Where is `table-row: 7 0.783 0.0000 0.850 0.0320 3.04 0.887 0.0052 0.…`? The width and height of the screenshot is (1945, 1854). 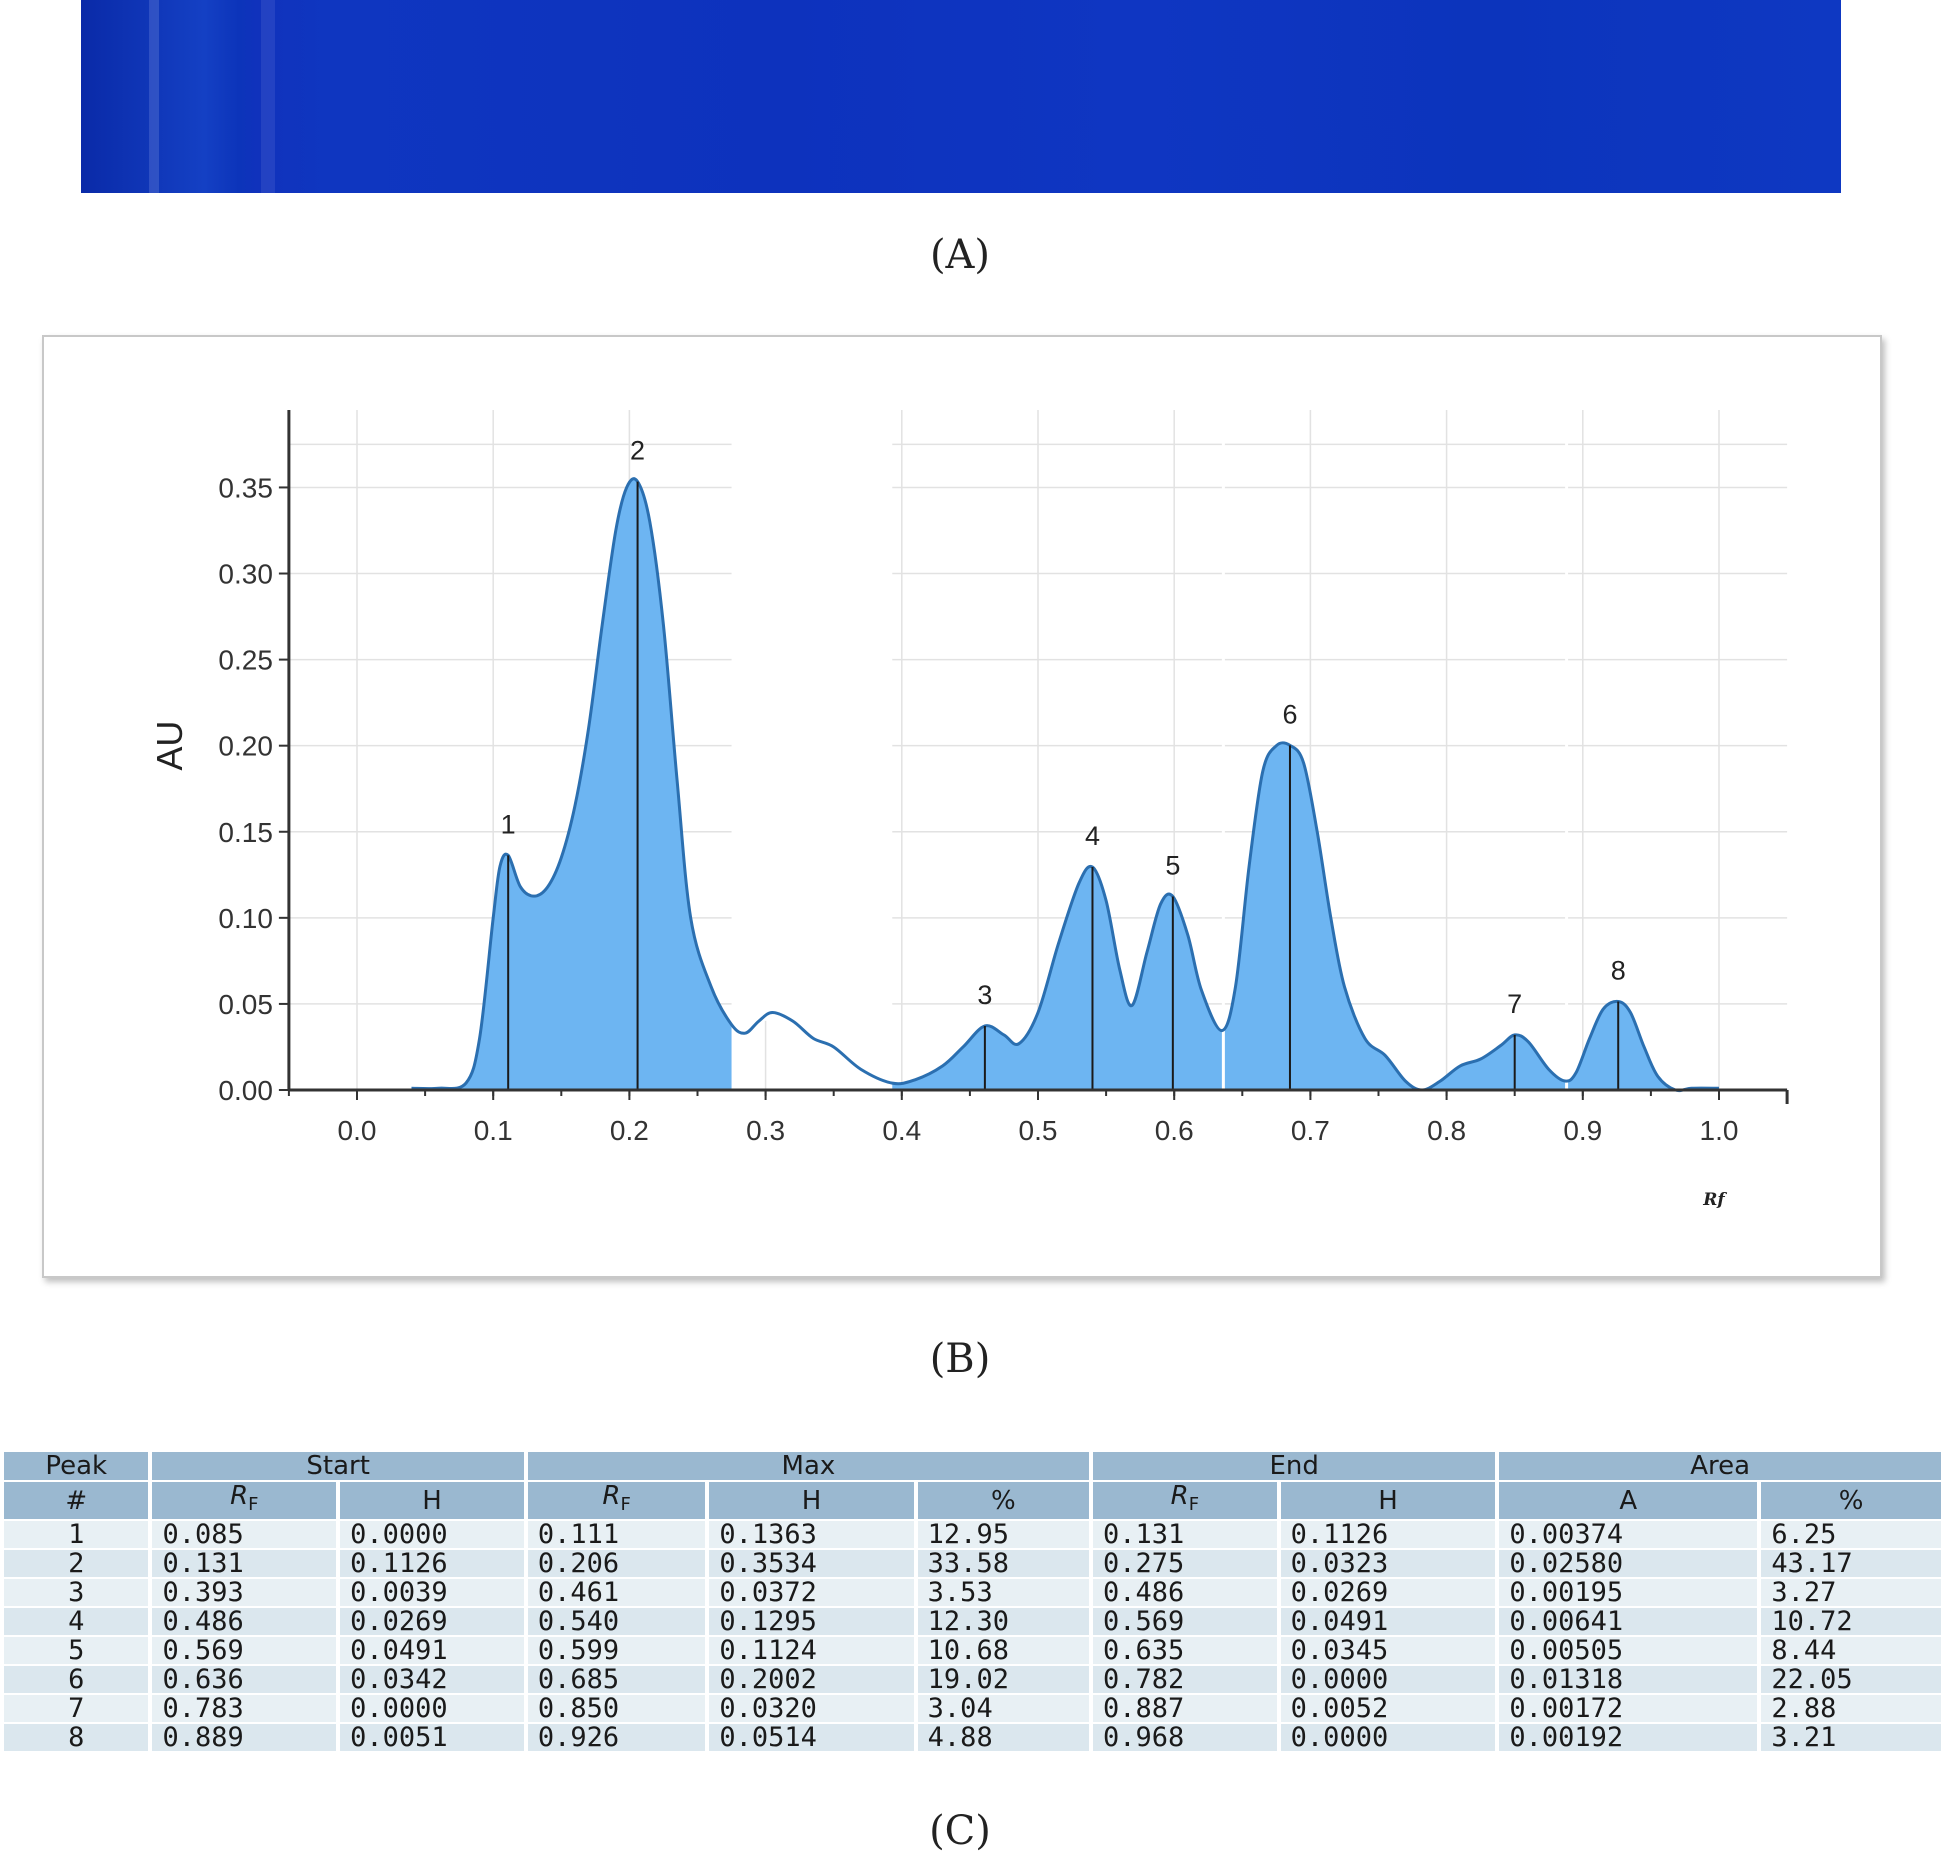
table-row: 7 0.783 0.0000 0.850 0.0320 3.04 0.887 0.0052 0.… is located at coordinates (972, 1709).